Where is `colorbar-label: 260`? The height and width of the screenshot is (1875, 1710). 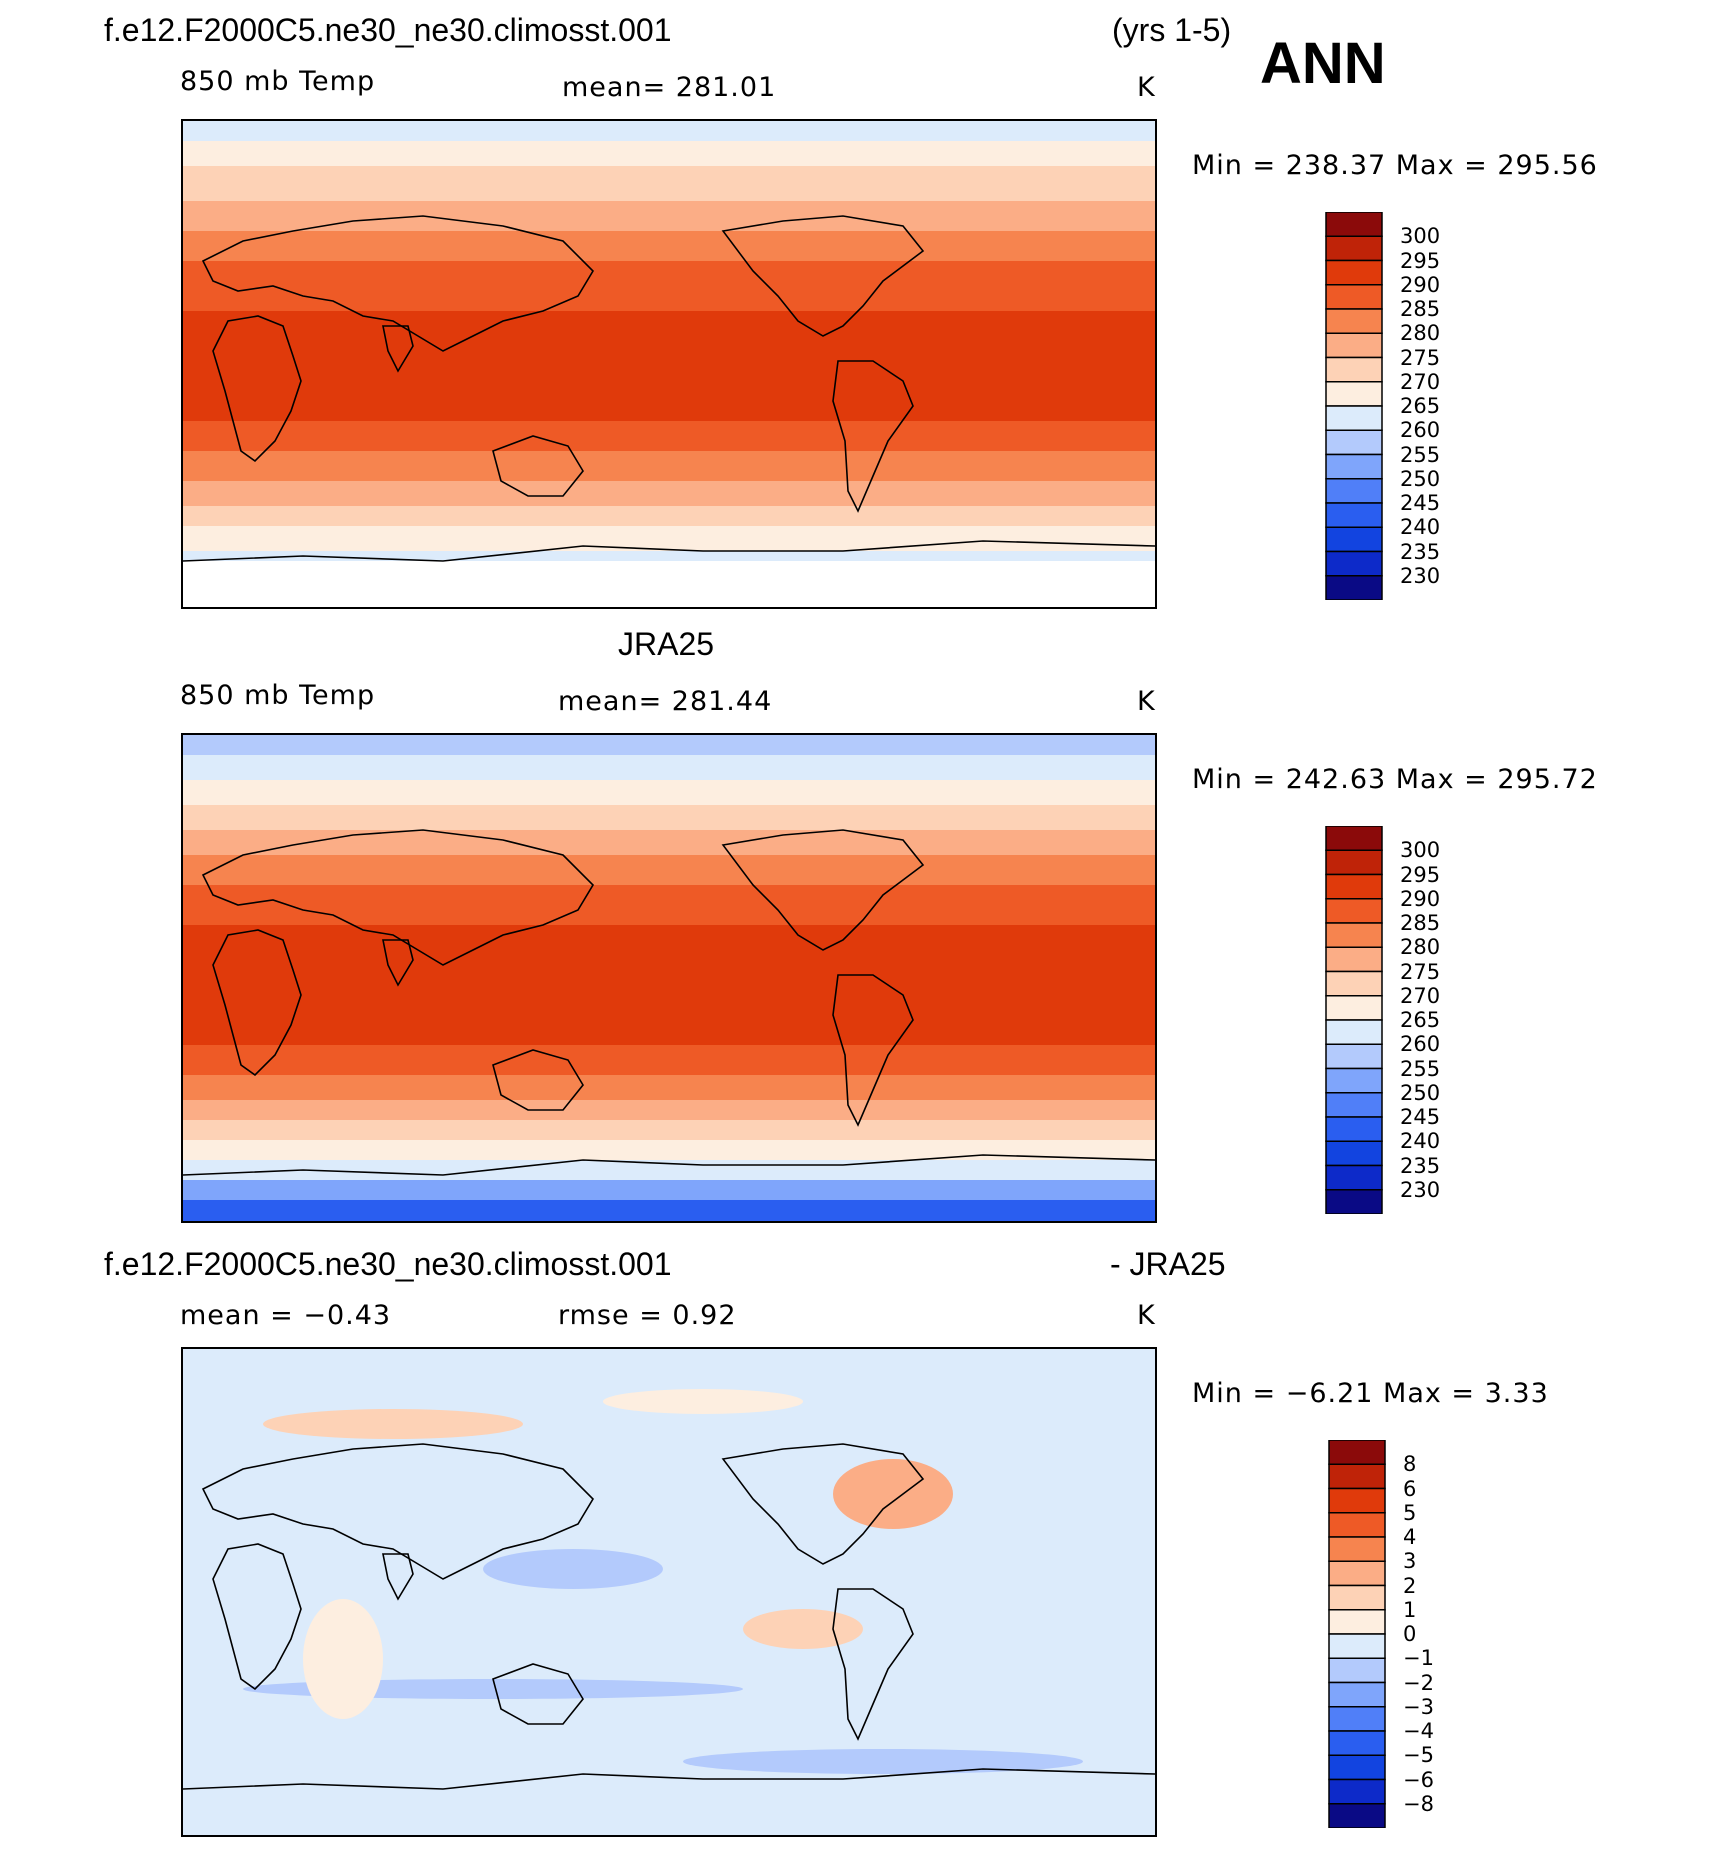 colorbar-label: 260 is located at coordinates (1420, 1044).